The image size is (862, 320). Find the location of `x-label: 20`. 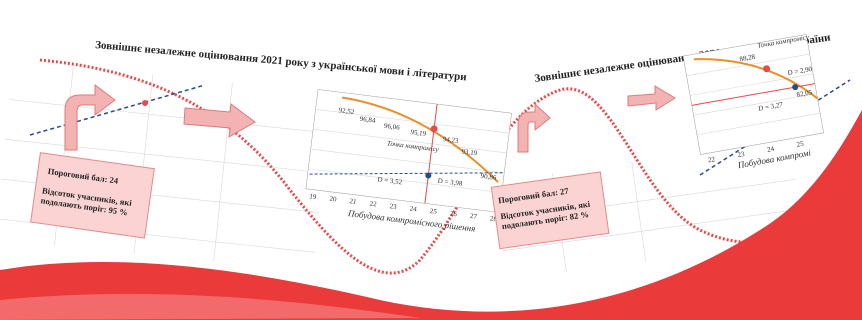

x-label: 20 is located at coordinates (333, 199).